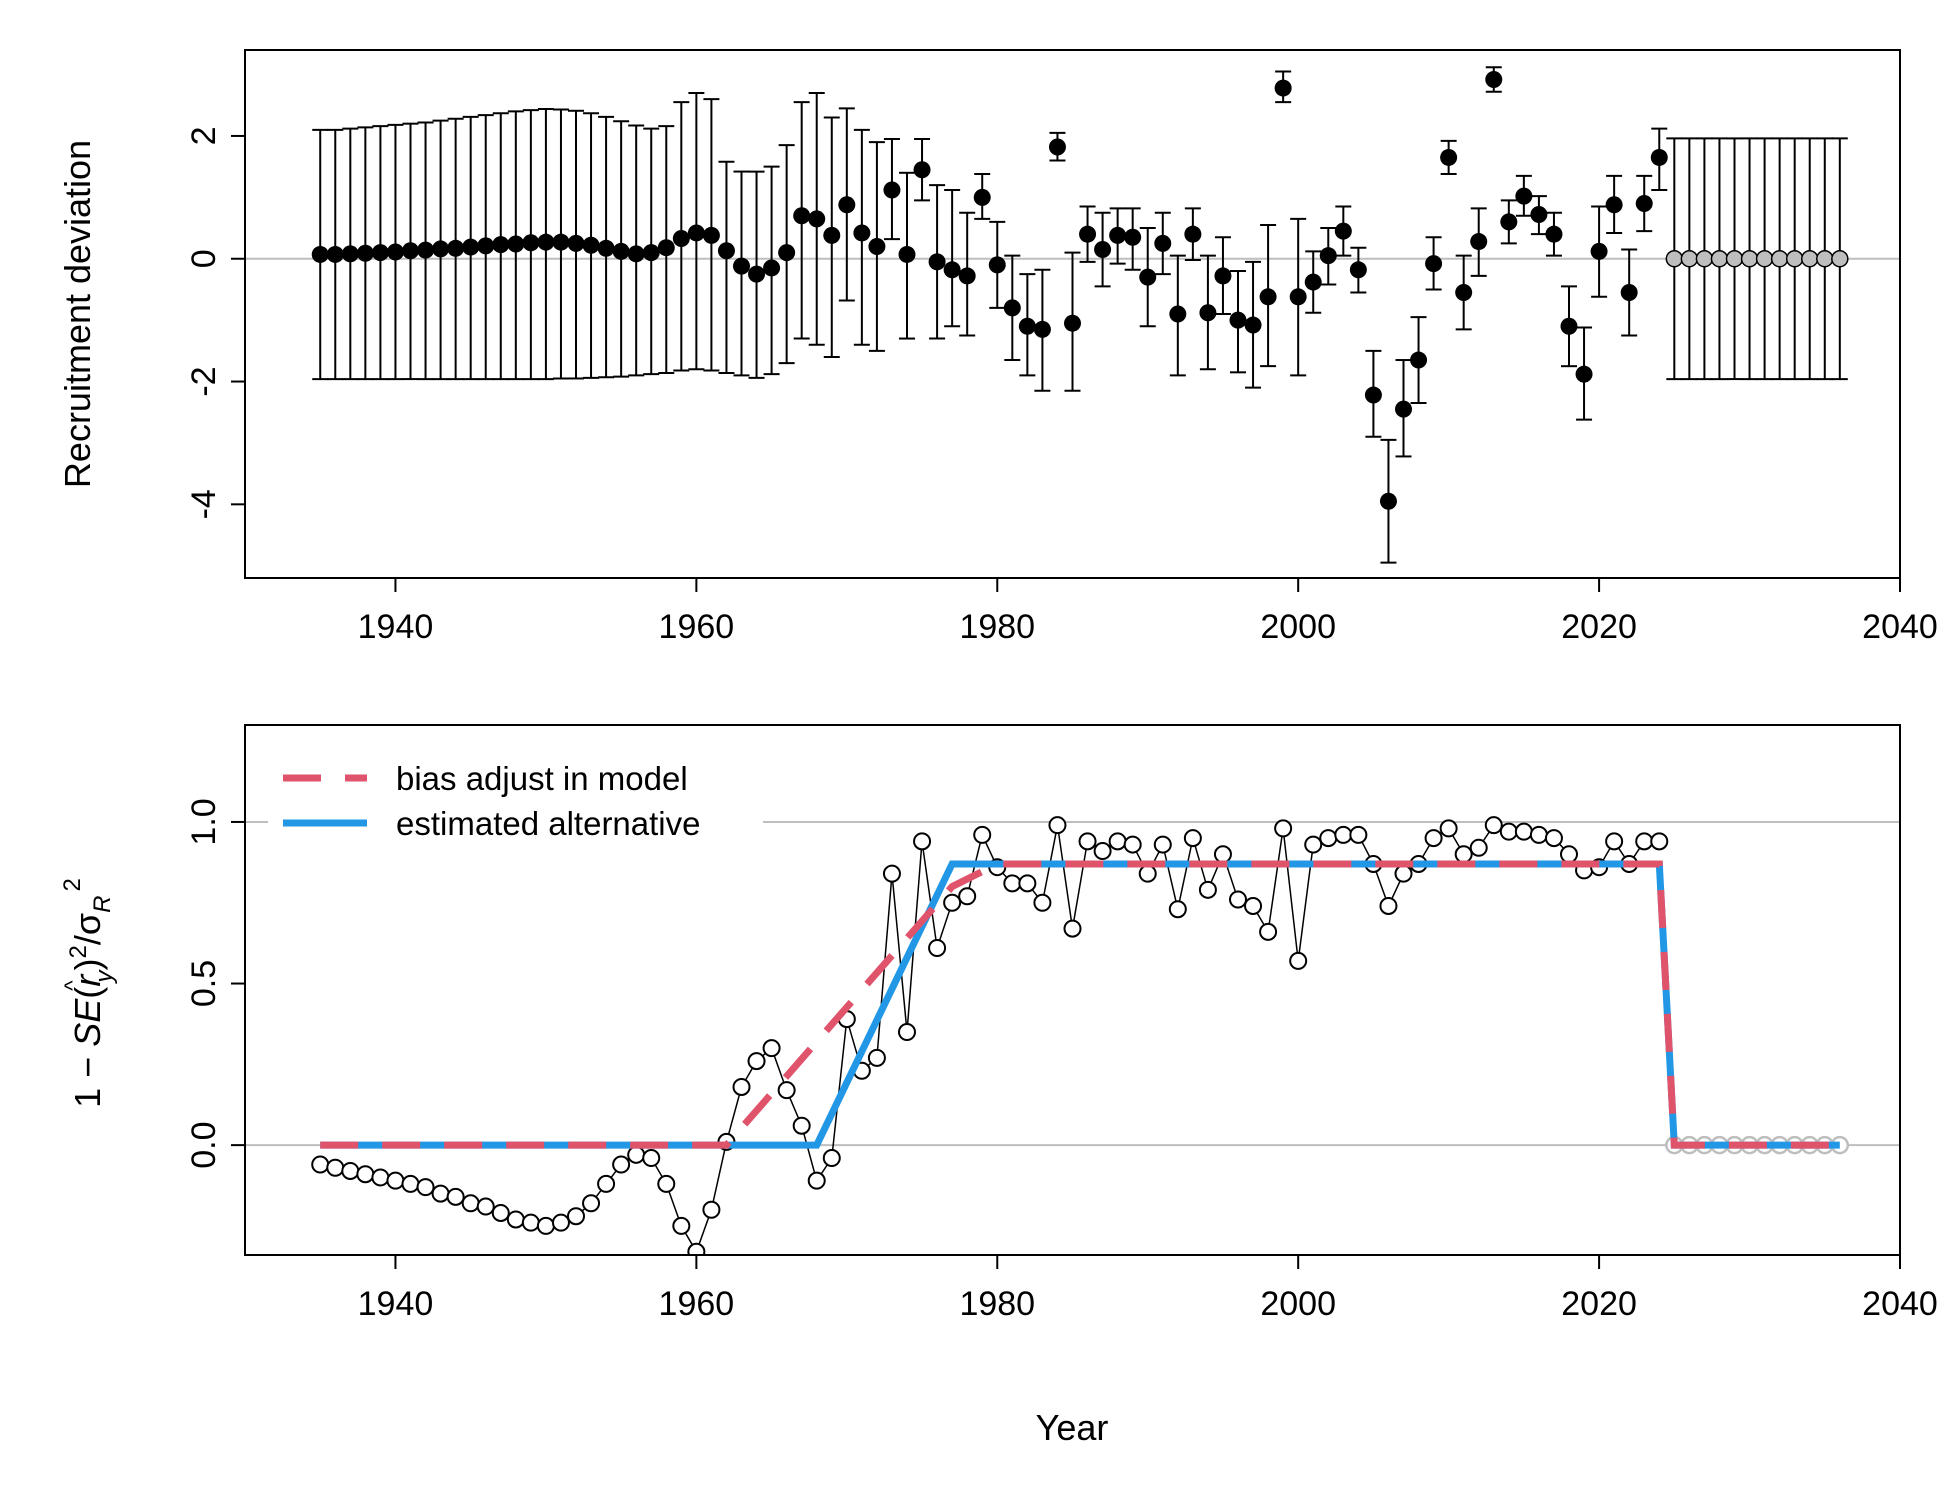  I want to click on ylabel-sigma-superscript-2: 2, so click(72, 884).